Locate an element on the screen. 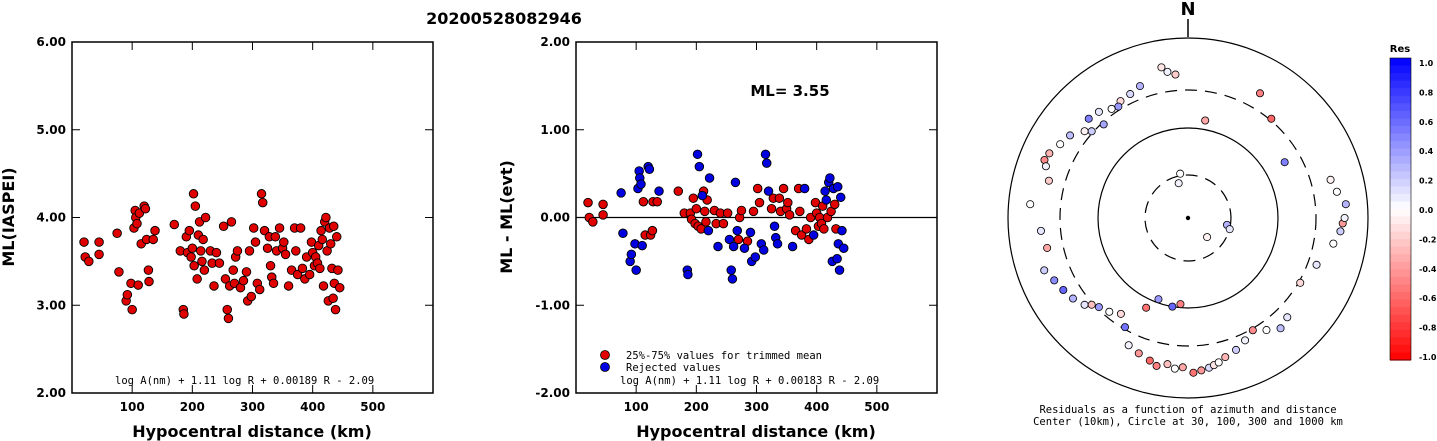  colorbar-tick-label: 1.0 is located at coordinates (1426, 63).